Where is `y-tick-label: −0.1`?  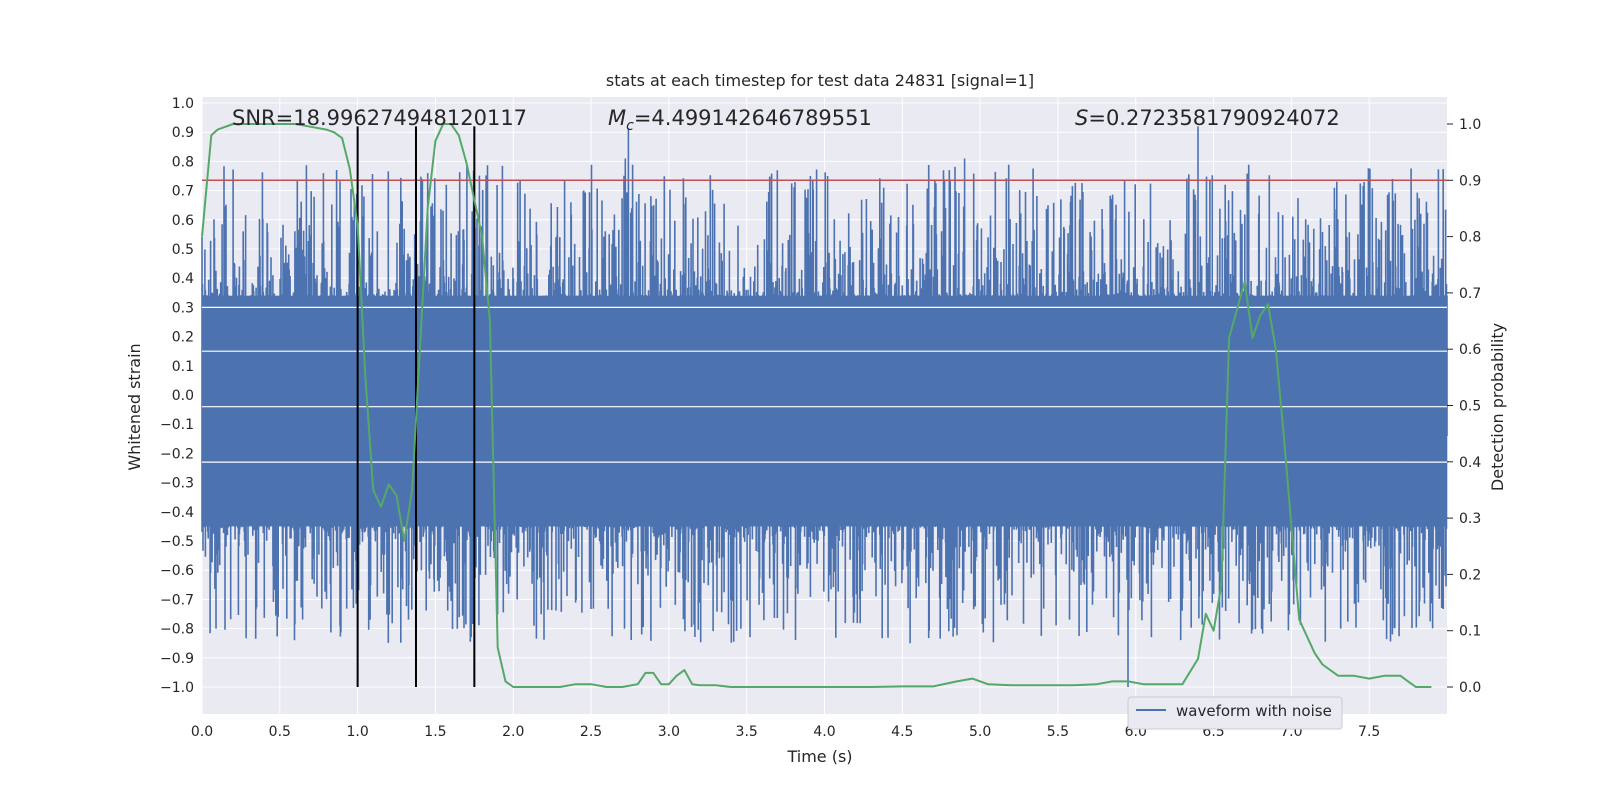 y-tick-label: −0.1 is located at coordinates (177, 425).